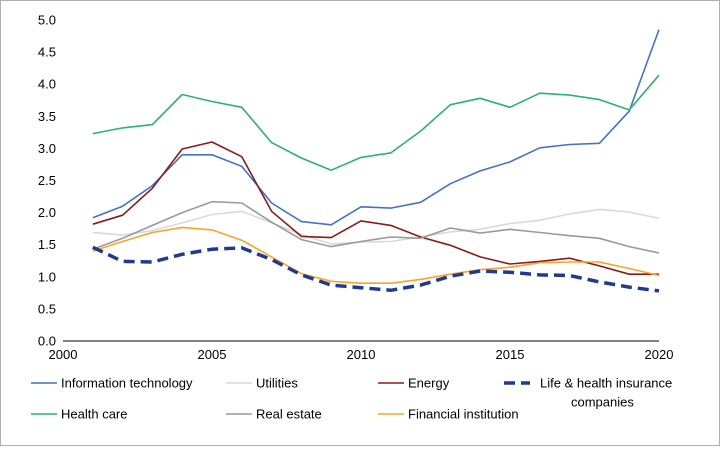  What do you see at coordinates (510, 354) in the screenshot?
I see `x-tick-label: 2015` at bounding box center [510, 354].